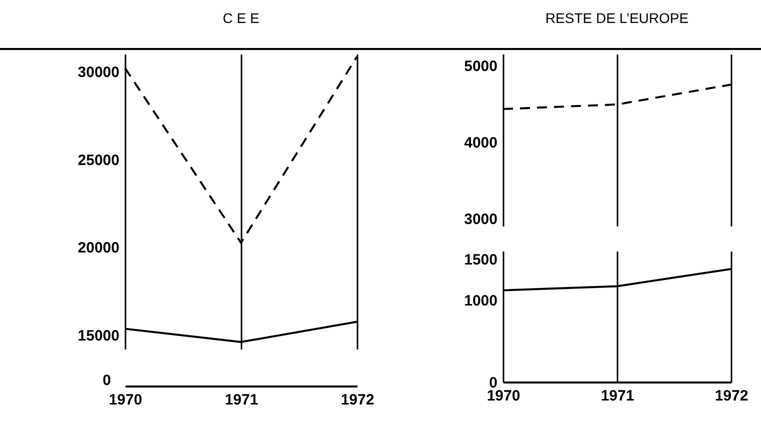 The width and height of the screenshot is (761, 424). What do you see at coordinates (481, 260) in the screenshot?
I see `y-tick-label: 1500` at bounding box center [481, 260].